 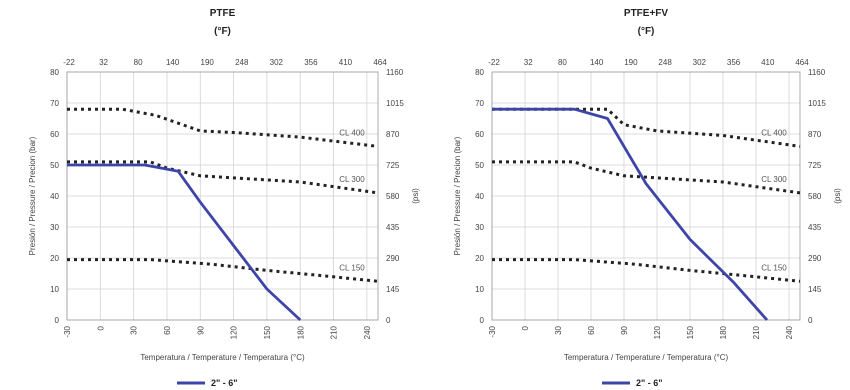 What do you see at coordinates (774, 267) in the screenshot?
I see `series-label: CL 150` at bounding box center [774, 267].